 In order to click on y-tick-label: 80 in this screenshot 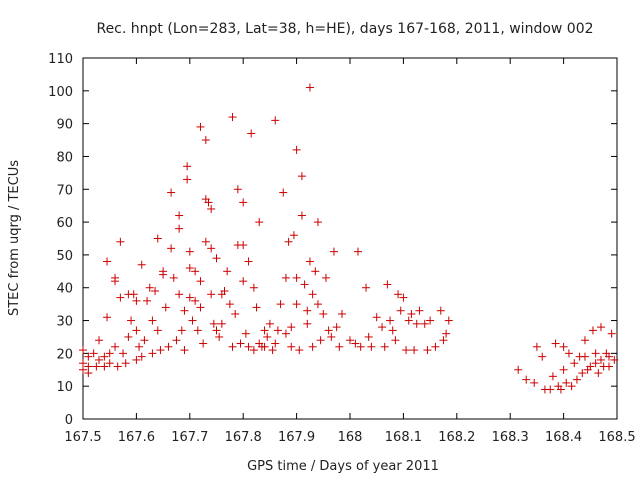, I will do `click(64, 157)`.